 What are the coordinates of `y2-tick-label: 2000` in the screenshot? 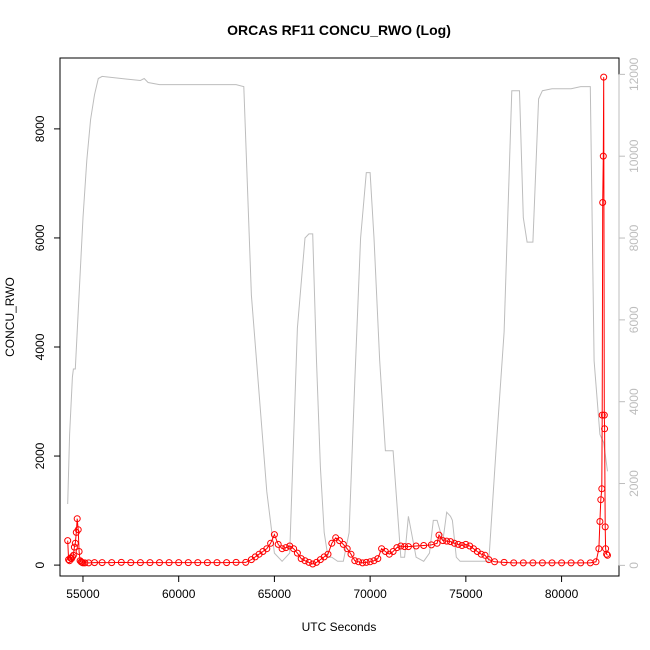 It's located at (634, 483).